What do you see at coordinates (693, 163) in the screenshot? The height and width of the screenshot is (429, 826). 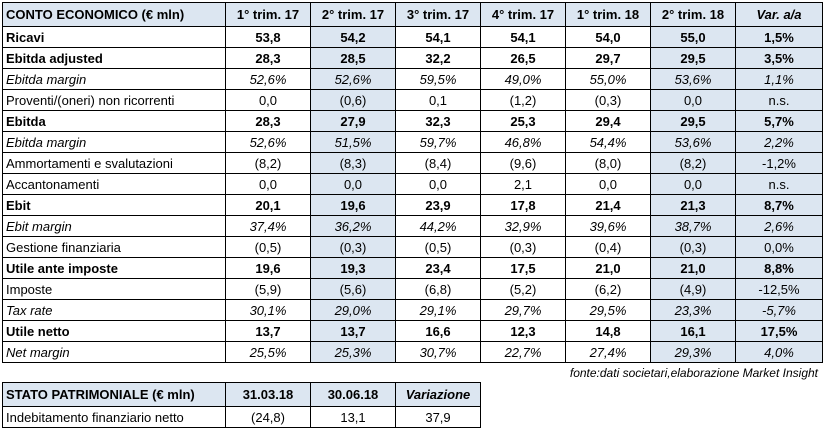 I see `cell-value: (8,2)` at bounding box center [693, 163].